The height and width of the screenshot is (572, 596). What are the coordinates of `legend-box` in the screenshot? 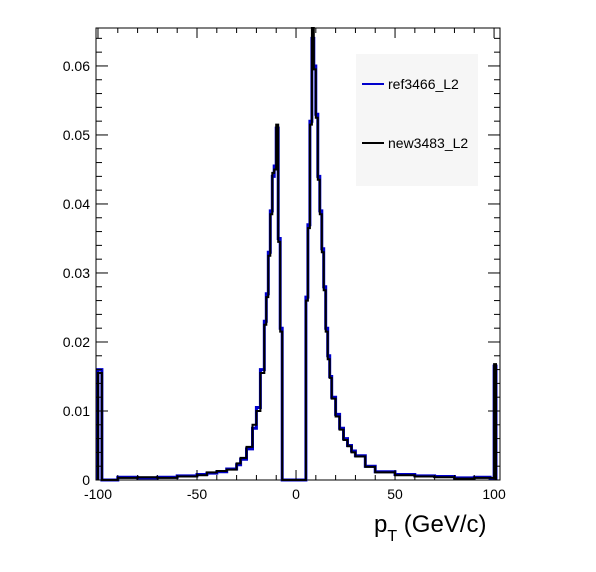 It's located at (417, 120).